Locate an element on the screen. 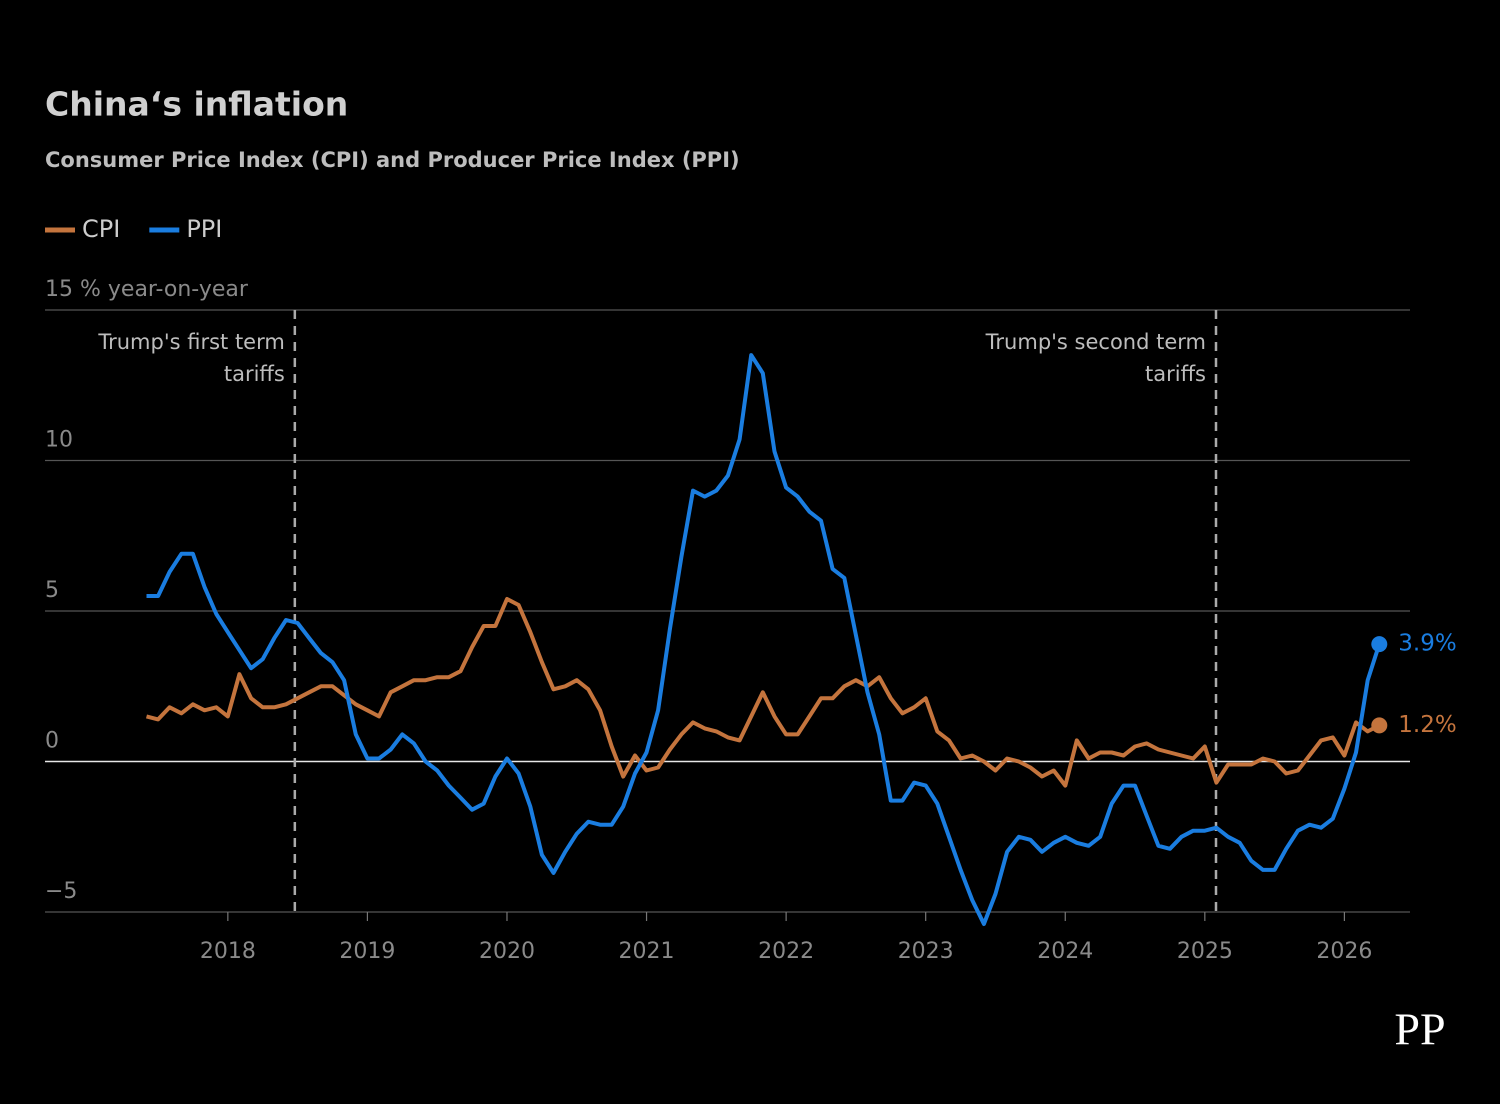 Image resolution: width=1500 pixels, height=1104 pixels. x-tick-label: 2026 is located at coordinates (1344, 951).